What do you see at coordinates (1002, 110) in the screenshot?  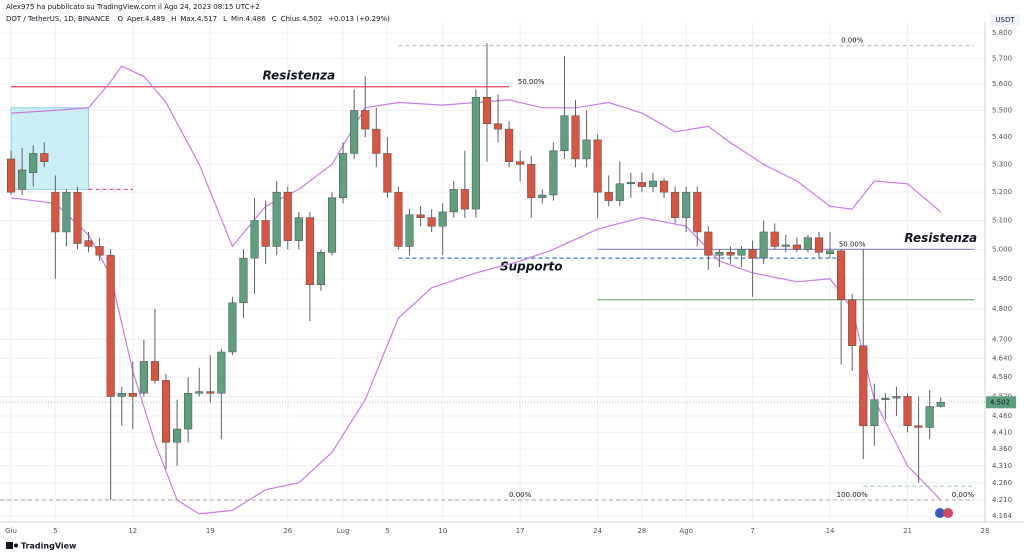 I see `y-tick-label: 5.500` at bounding box center [1002, 110].